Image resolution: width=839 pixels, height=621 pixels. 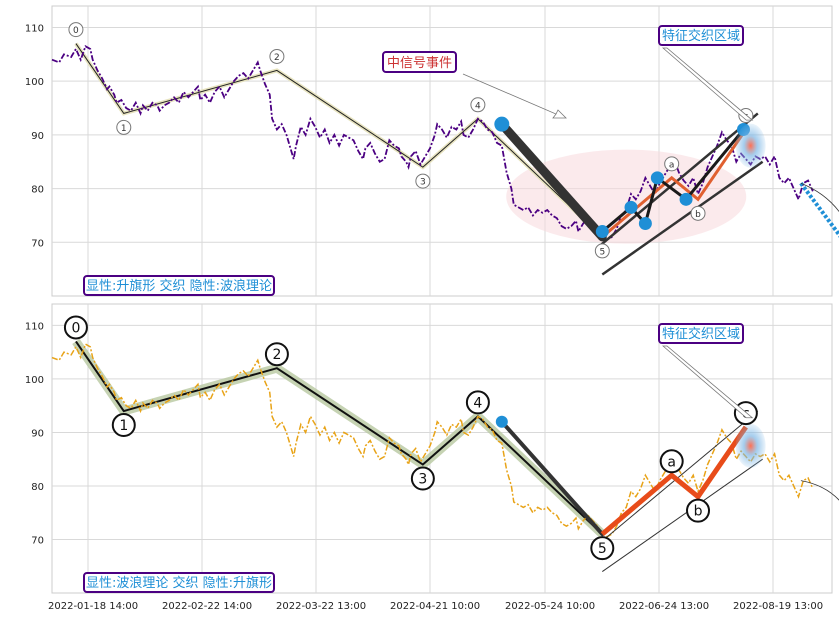 I want to click on x-tick-label: 2022-08-19 13:00, so click(x=778, y=606).